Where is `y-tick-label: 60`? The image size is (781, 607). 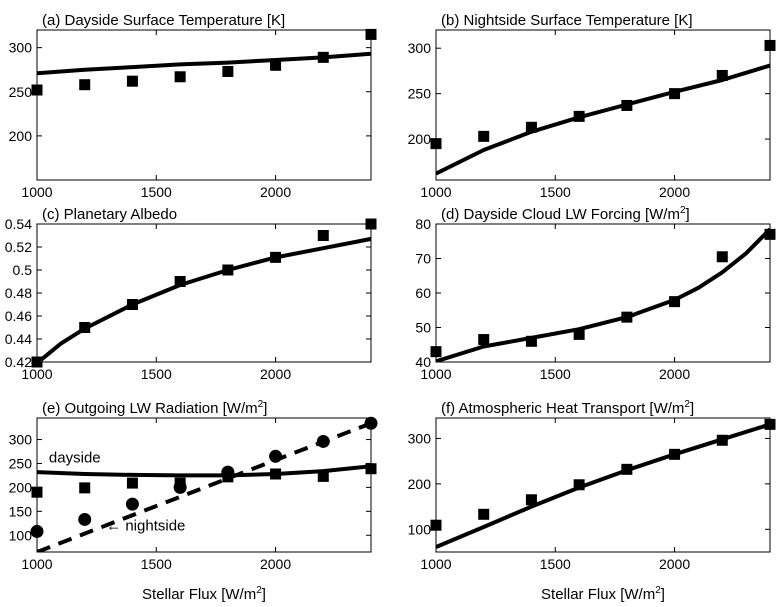
y-tick-label: 60 is located at coordinates (423, 293).